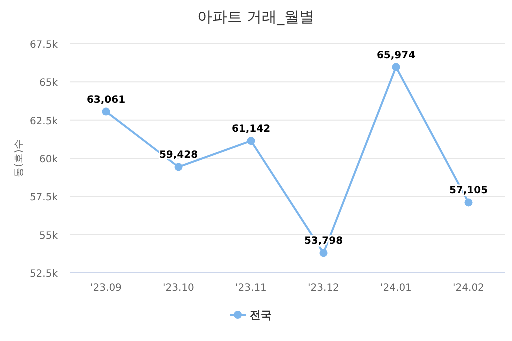 Image resolution: width=512 pixels, height=341 pixels. Describe the element at coordinates (44, 274) in the screenshot. I see `y-tick-label: 52.5k` at that location.